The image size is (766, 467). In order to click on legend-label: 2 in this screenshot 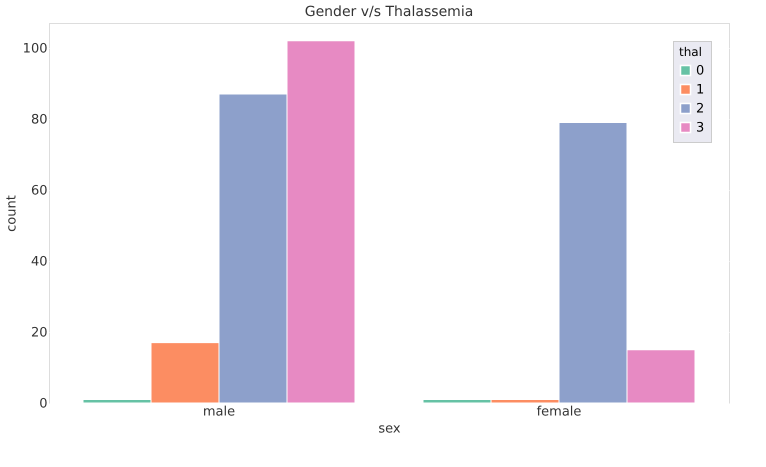, I will do `click(700, 109)`.